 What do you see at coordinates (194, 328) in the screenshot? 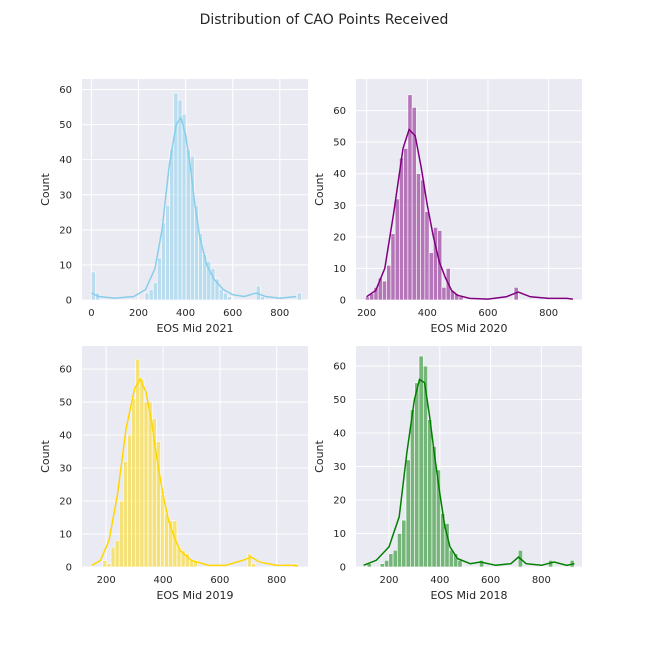
I see `x-axis-label: EOS Mid 2021` at bounding box center [194, 328].